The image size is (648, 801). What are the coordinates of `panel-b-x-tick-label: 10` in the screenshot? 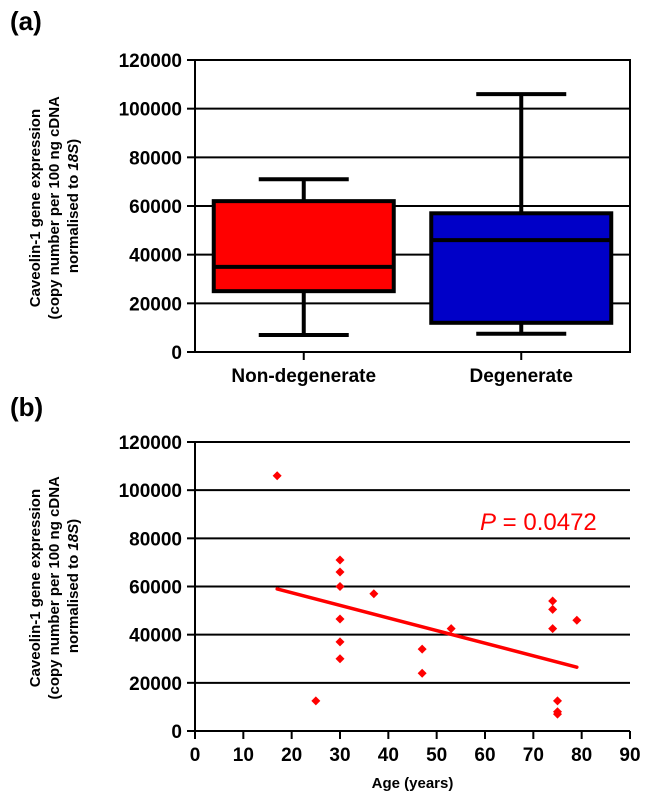 It's located at (243, 755).